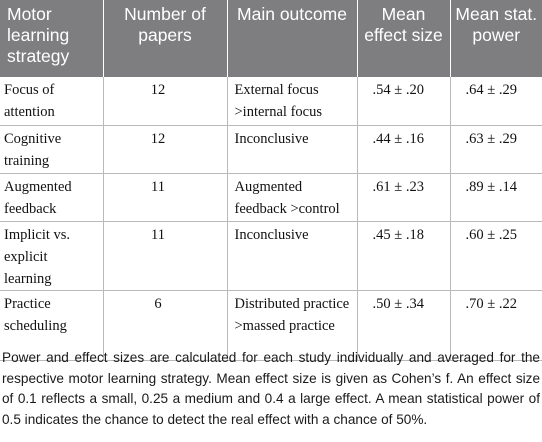 The width and height of the screenshot is (542, 442). I want to click on header-main-outcome: Main outcome, so click(292, 38).